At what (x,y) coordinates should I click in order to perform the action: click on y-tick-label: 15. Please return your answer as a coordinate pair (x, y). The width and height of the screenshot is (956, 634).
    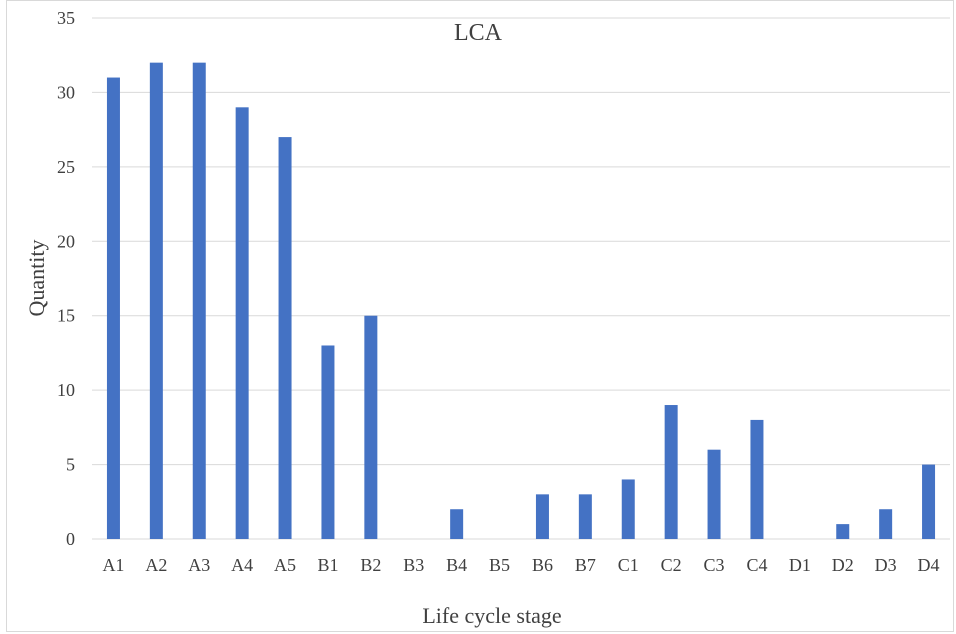
    Looking at the image, I should click on (66, 316).